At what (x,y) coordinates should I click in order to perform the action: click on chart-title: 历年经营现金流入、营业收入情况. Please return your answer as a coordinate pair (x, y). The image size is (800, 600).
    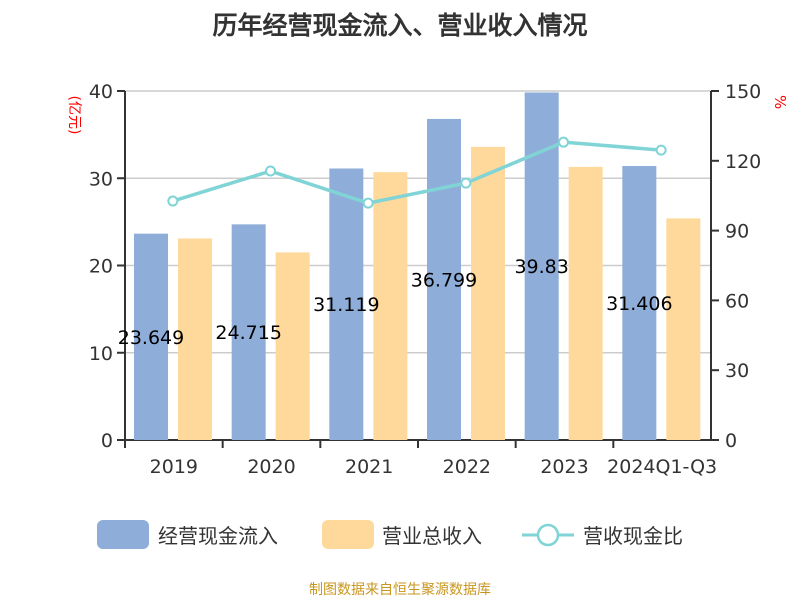
    Looking at the image, I should click on (400, 25).